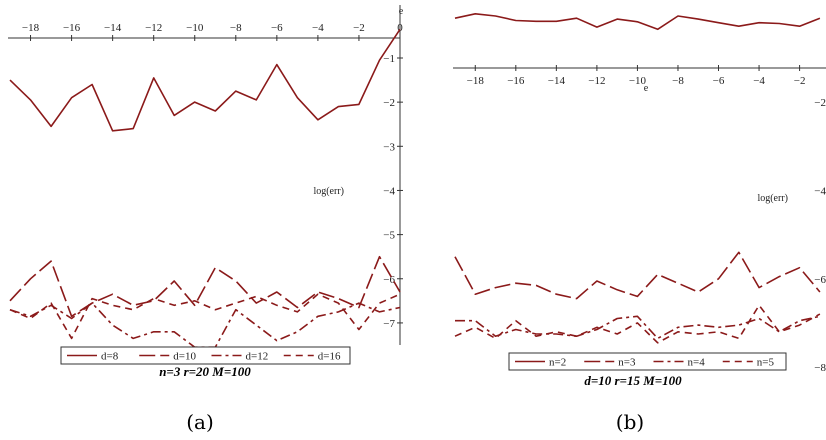 This screenshot has width=826, height=440. I want to click on panel-label: (b), so click(630, 422).